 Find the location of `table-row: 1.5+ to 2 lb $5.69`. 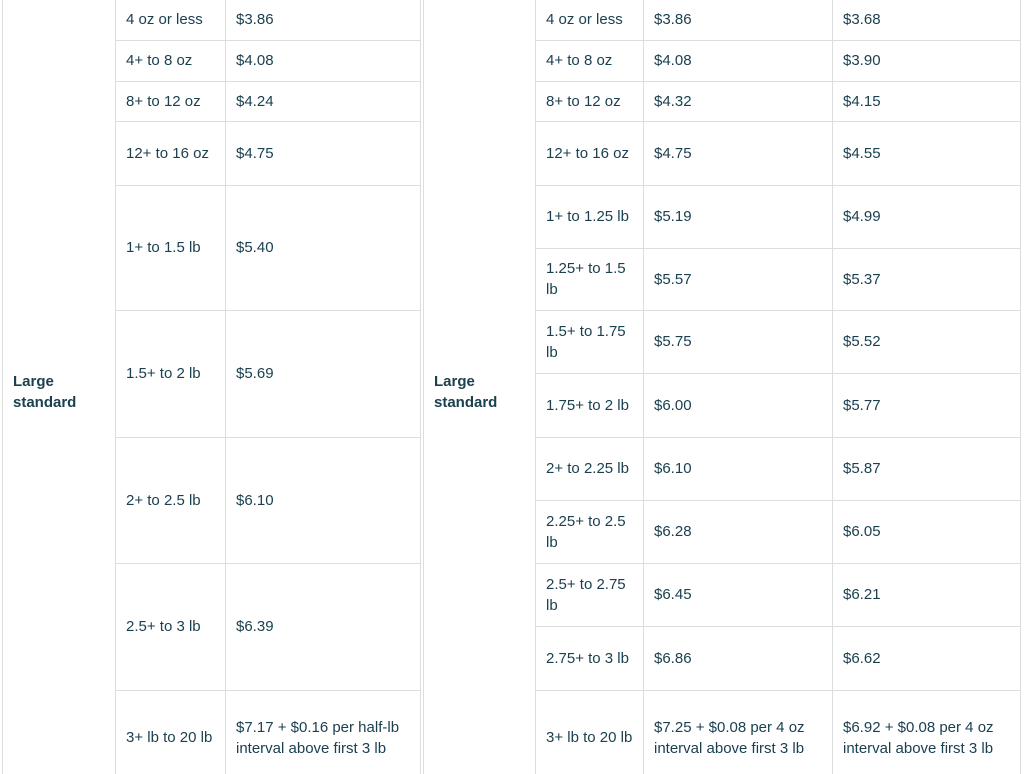

table-row: 1.5+ to 2 lb $5.69 is located at coordinates (212, 373).